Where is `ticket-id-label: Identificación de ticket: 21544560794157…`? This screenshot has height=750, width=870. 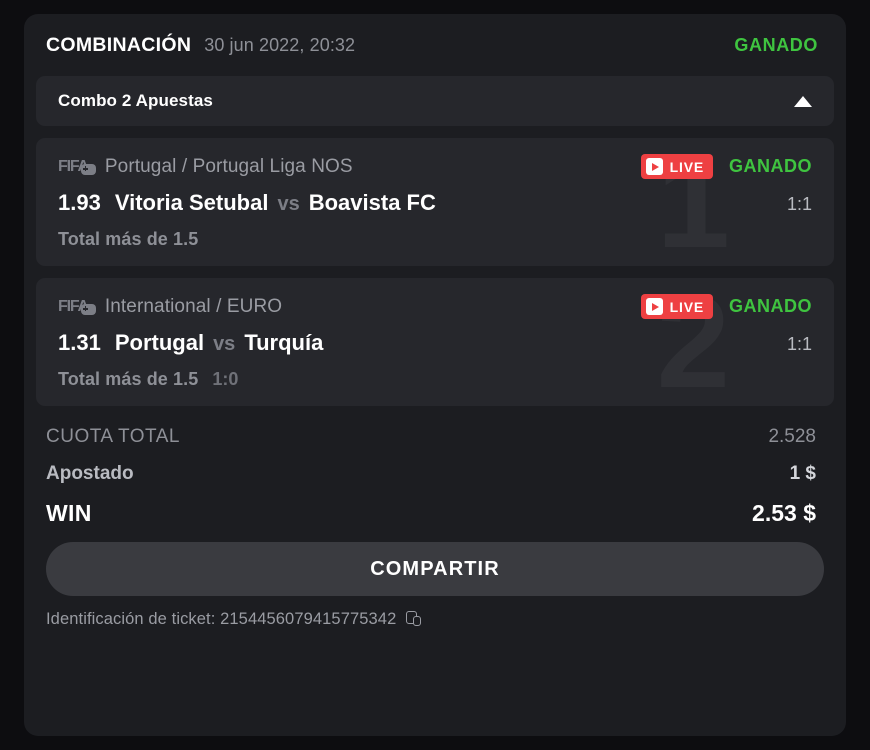 ticket-id-label: Identificación de ticket: 21544560794157… is located at coordinates (221, 619).